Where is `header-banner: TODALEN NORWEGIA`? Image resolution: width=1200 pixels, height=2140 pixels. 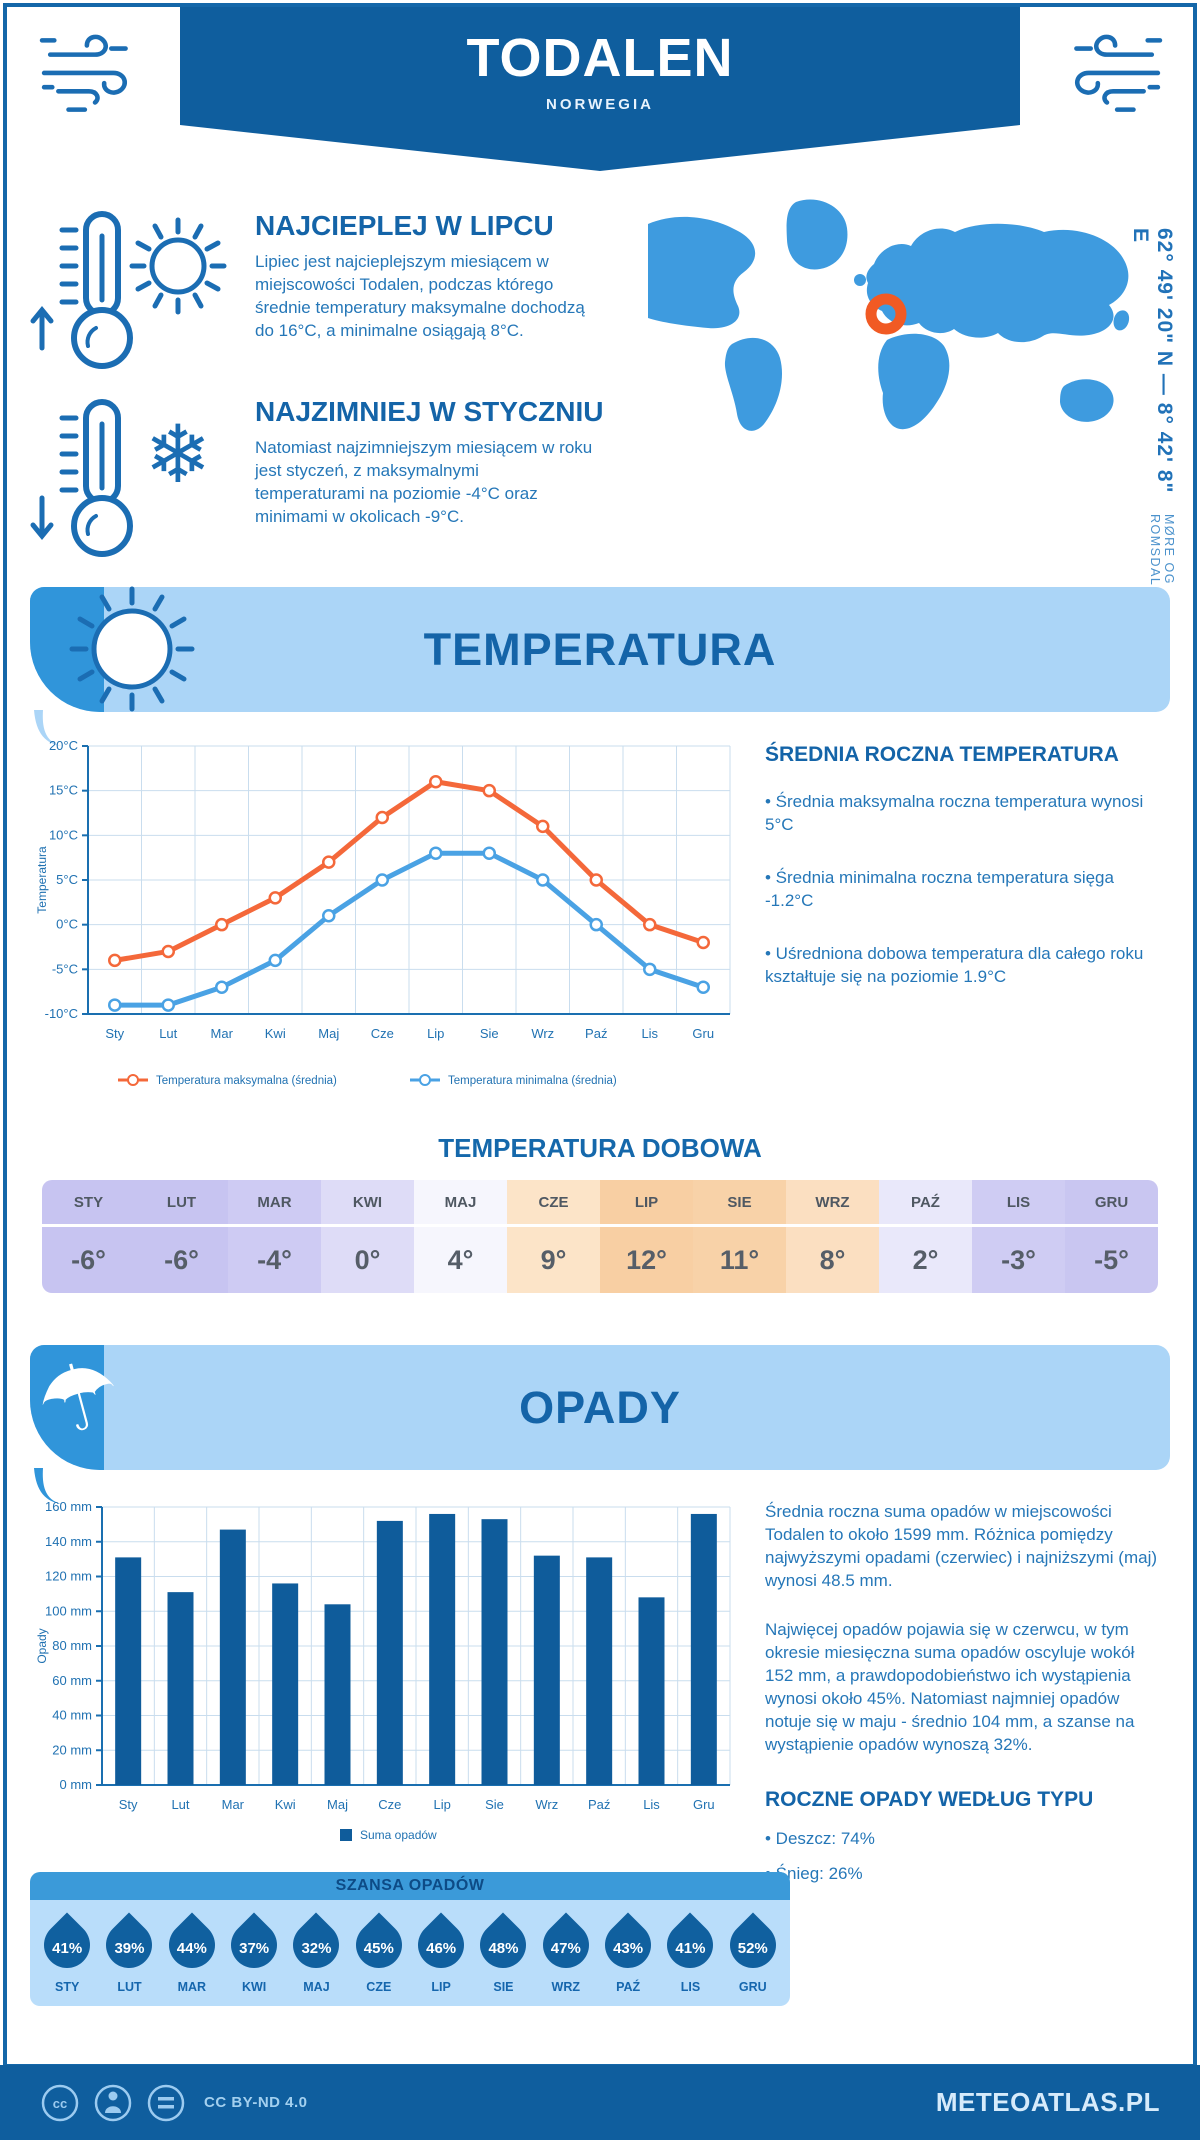
header-banner: TODALEN NORWEGIA is located at coordinates (600, 89).